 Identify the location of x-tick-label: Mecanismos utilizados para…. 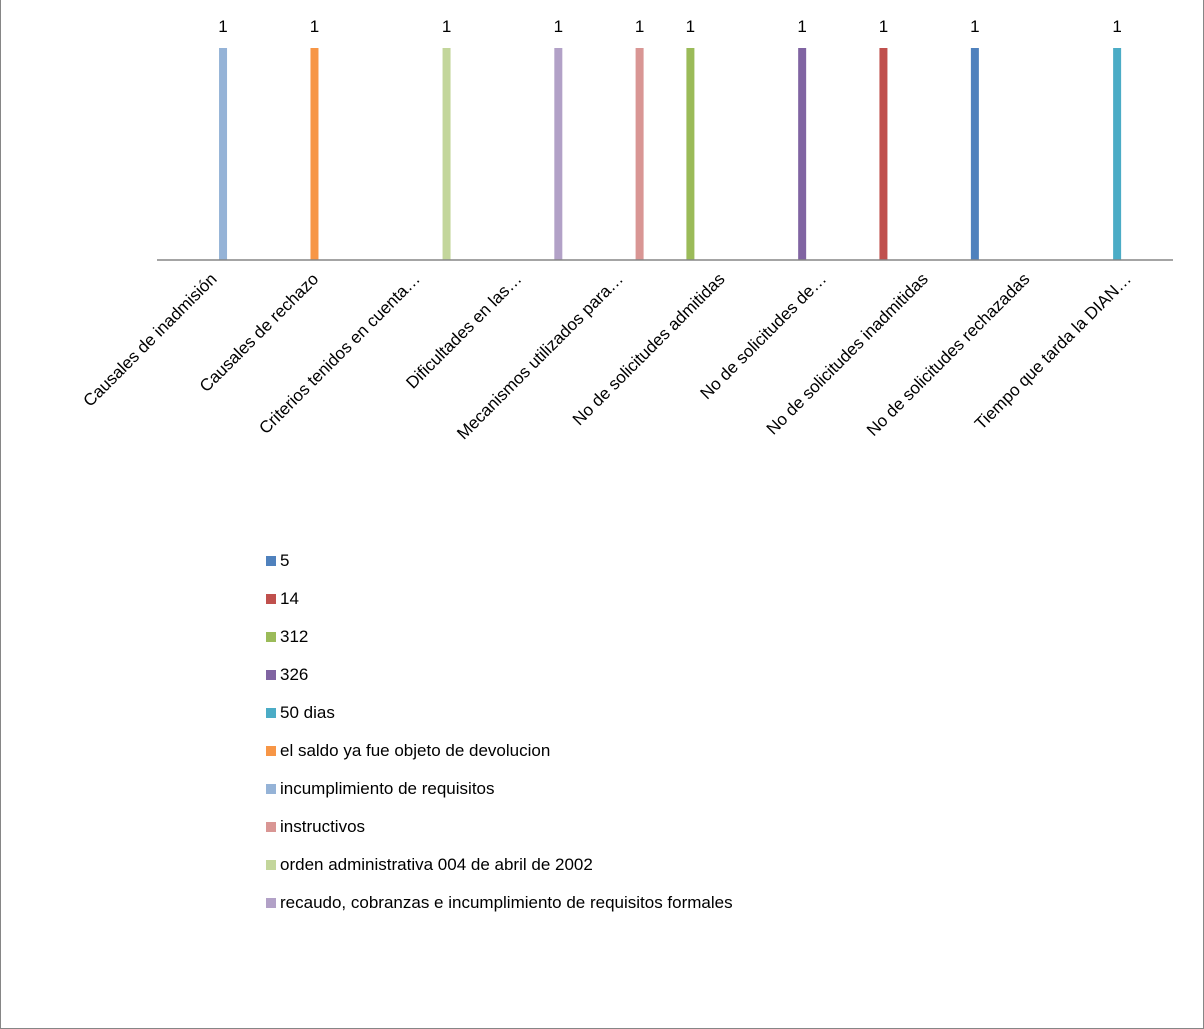
(540, 356).